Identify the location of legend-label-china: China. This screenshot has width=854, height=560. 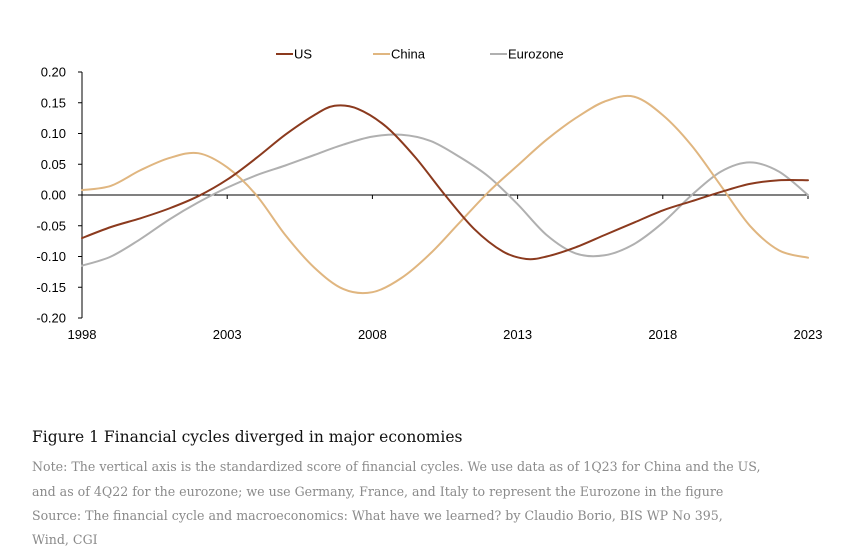
(408, 54).